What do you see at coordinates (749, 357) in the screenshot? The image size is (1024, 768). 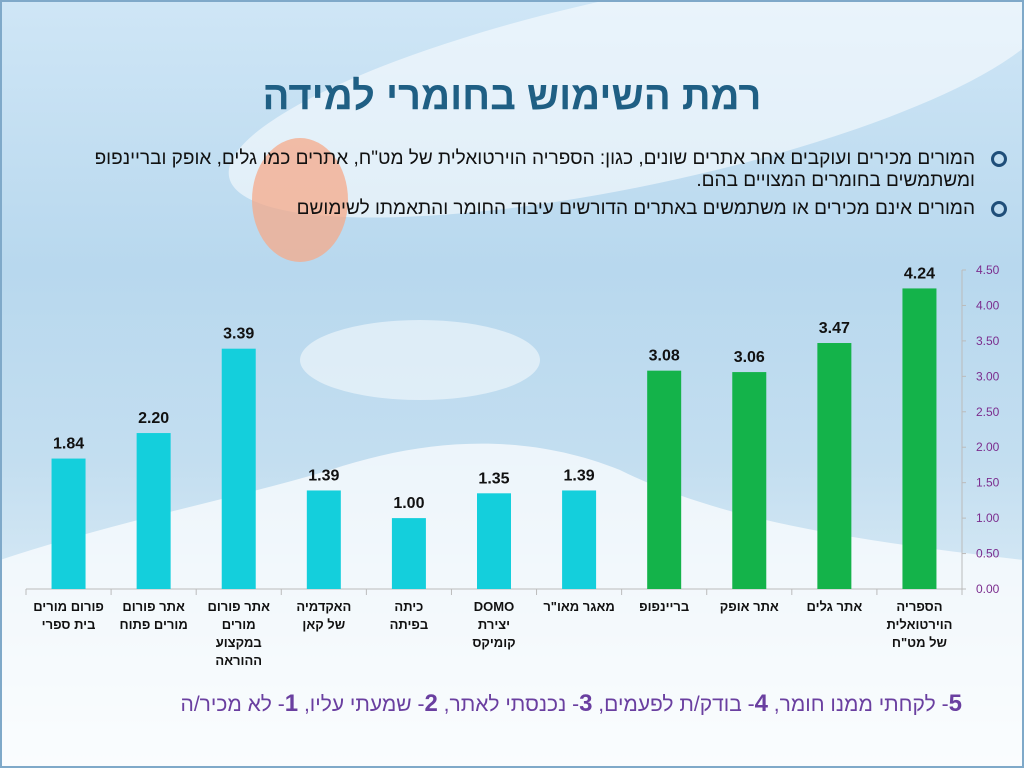 I see `data-label: 3.06` at bounding box center [749, 357].